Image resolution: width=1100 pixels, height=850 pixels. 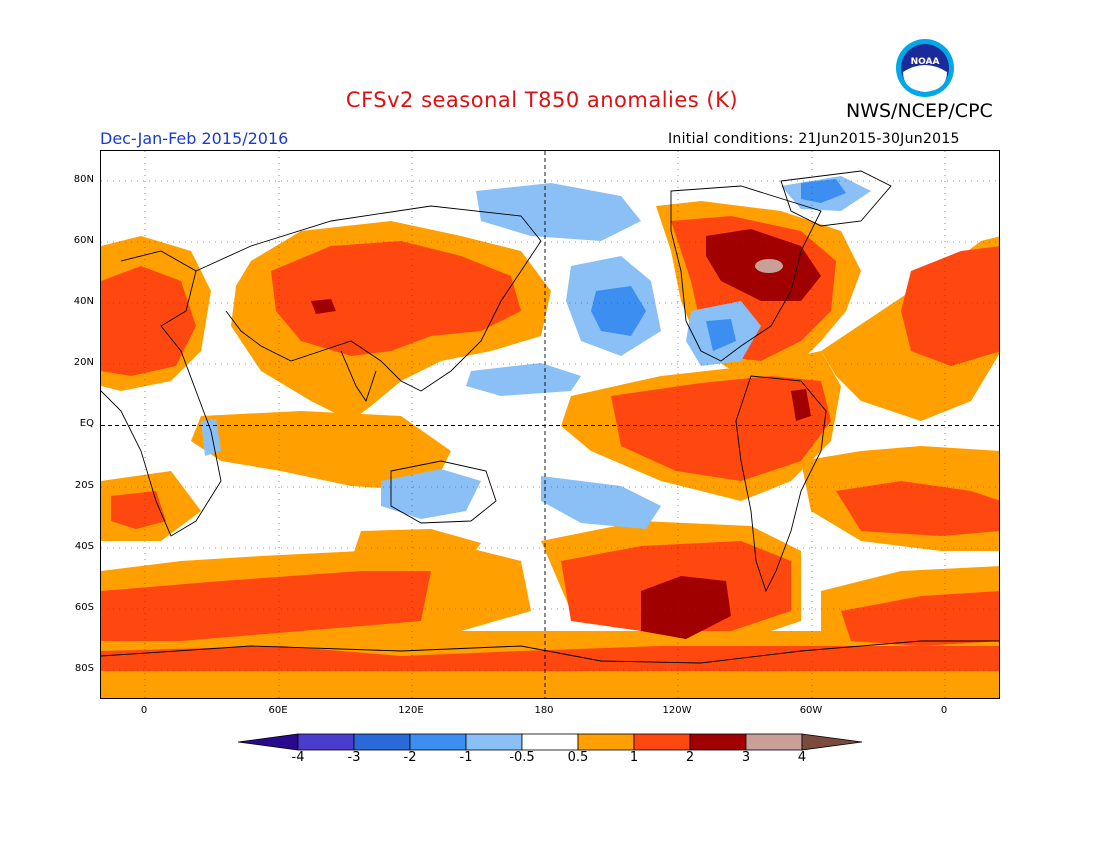 I want to click on region-africa-blue, so click(x=211, y=437).